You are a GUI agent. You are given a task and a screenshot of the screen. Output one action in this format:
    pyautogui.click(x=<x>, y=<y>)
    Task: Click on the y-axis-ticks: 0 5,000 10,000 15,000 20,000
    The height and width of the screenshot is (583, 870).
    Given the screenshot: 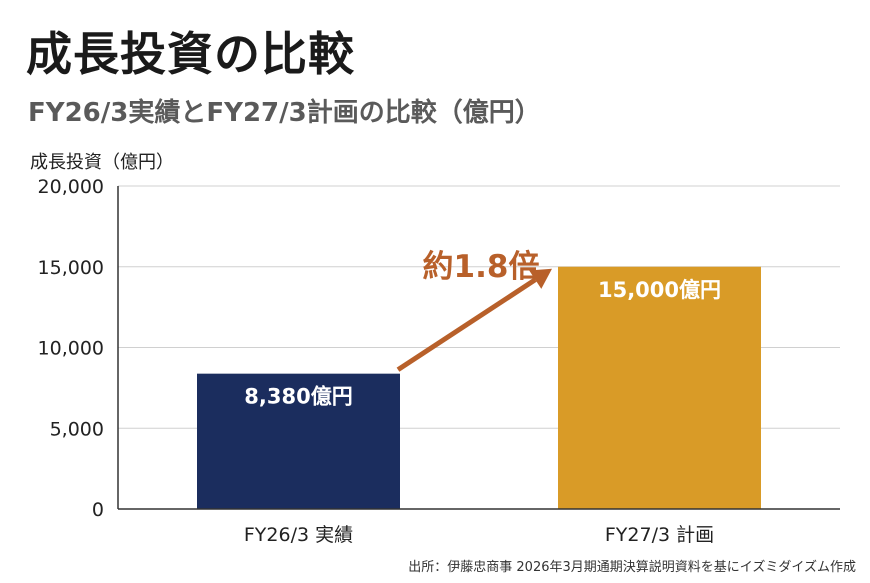 What is the action you would take?
    pyautogui.click(x=71, y=348)
    